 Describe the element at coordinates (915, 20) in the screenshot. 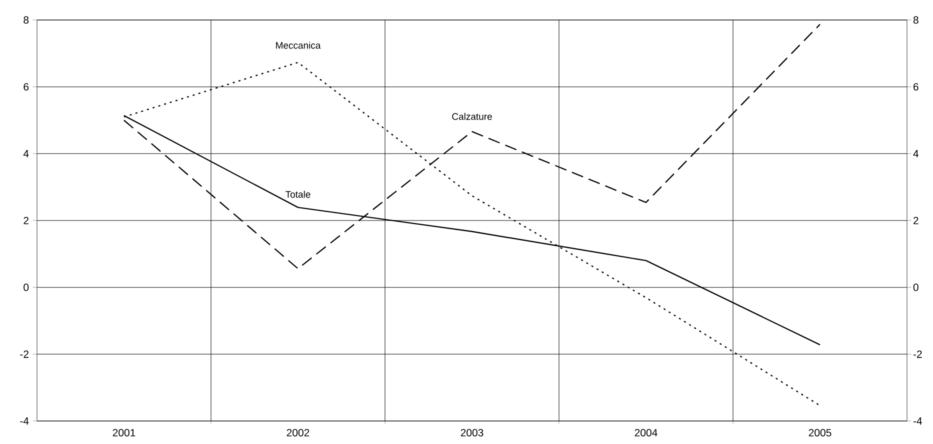

I see `y2-tick-label: 8` at that location.